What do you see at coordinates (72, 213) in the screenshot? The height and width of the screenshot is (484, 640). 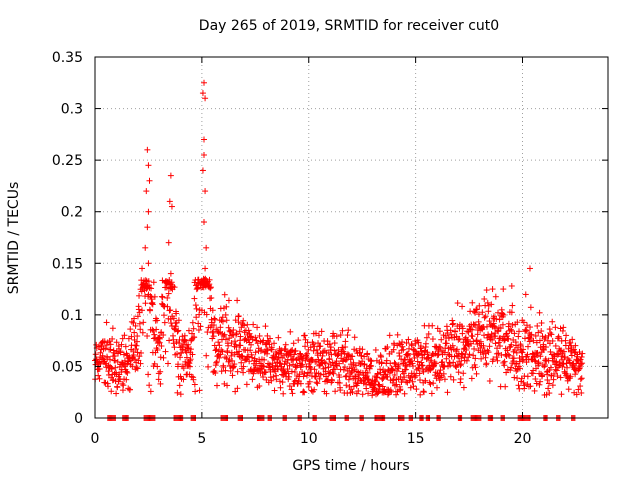 I see `y-tick-label: 0.2` at bounding box center [72, 213].